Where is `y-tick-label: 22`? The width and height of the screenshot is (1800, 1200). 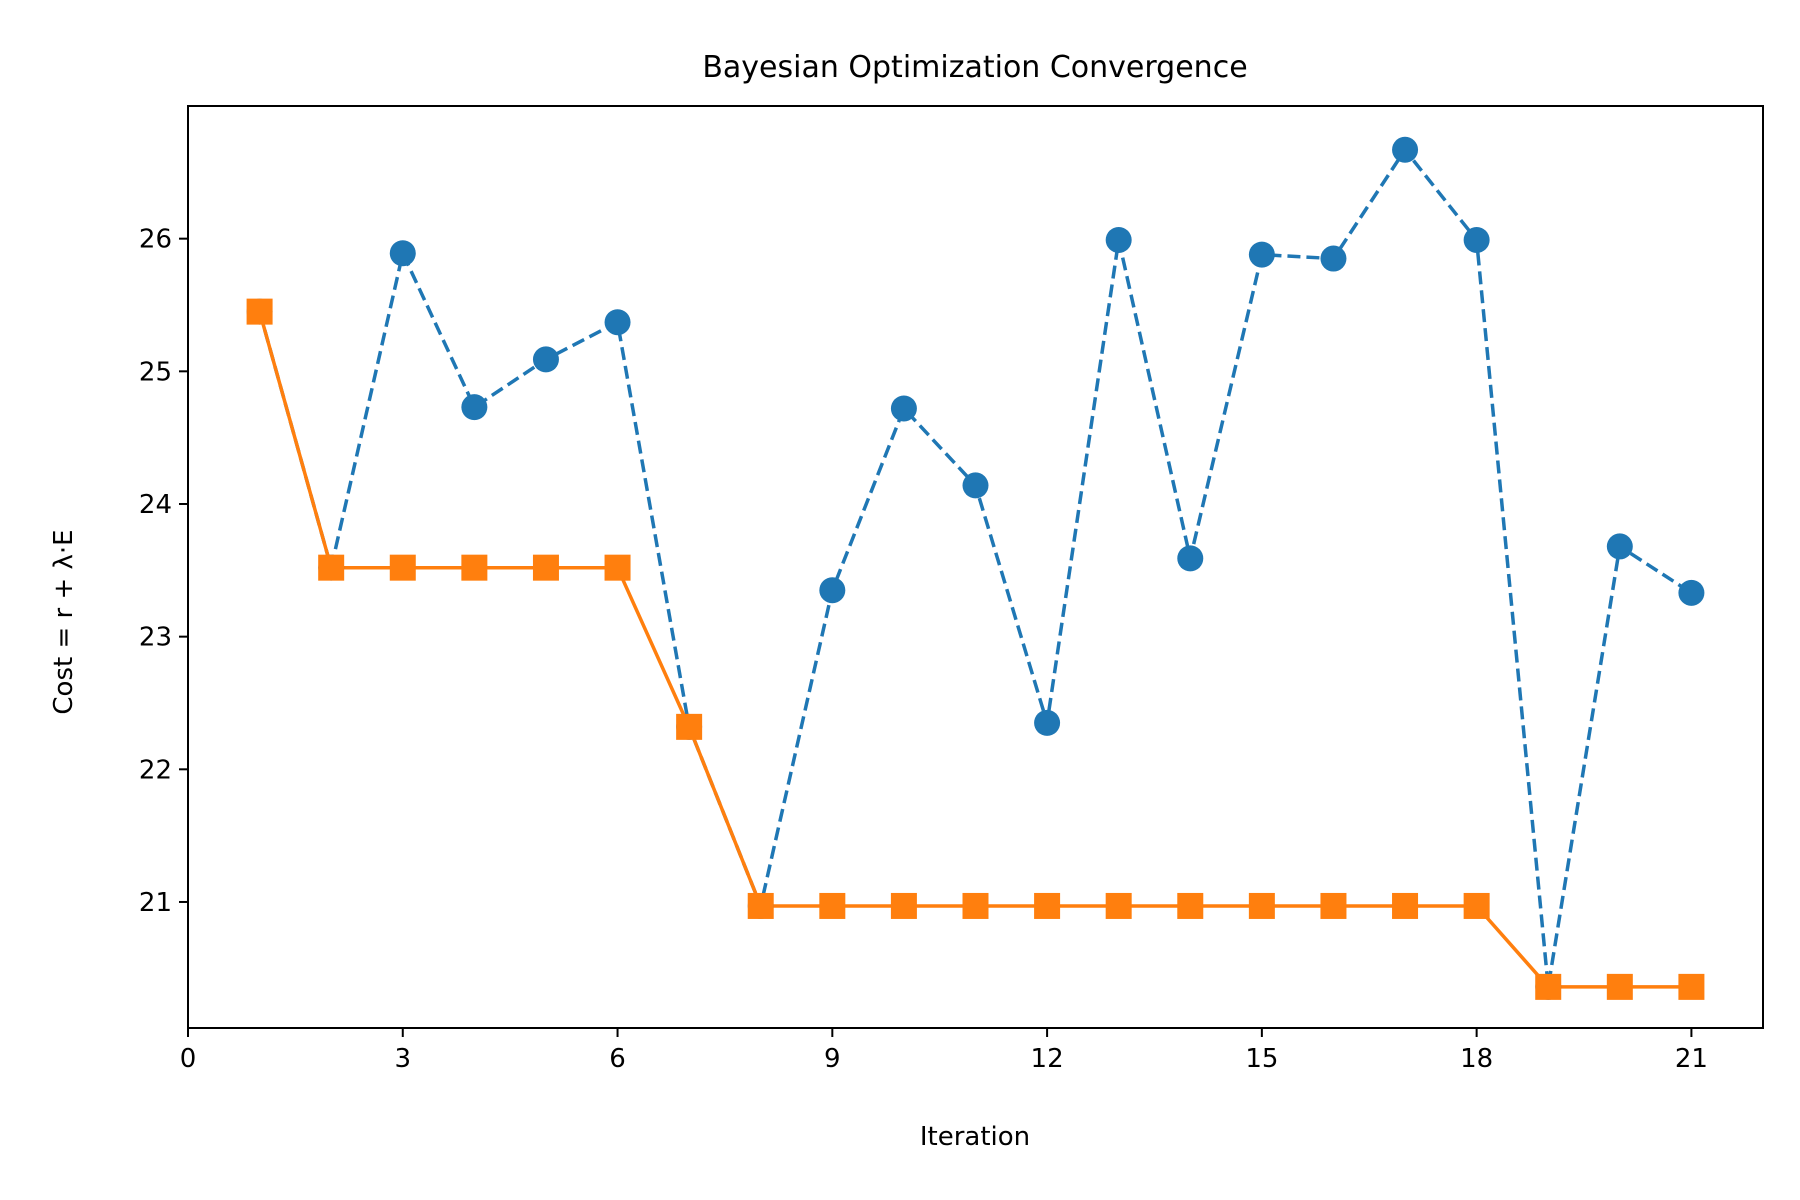 y-tick-label: 22 is located at coordinates (155, 770).